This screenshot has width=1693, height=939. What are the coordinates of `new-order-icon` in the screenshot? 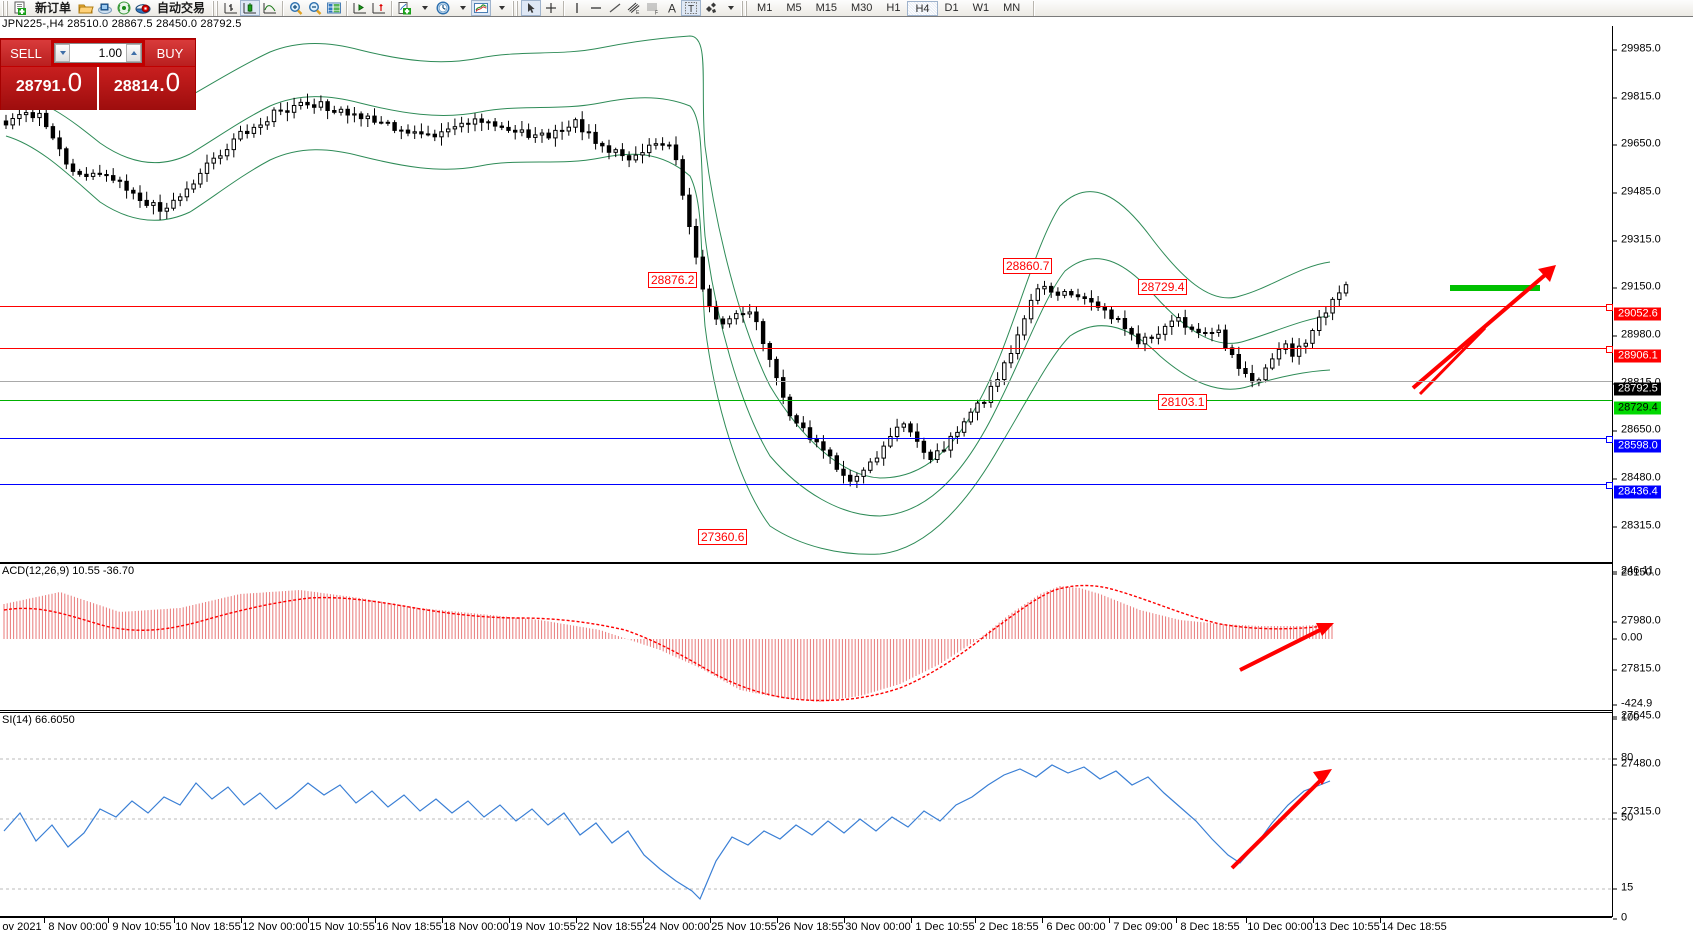 It's located at (20, 8).